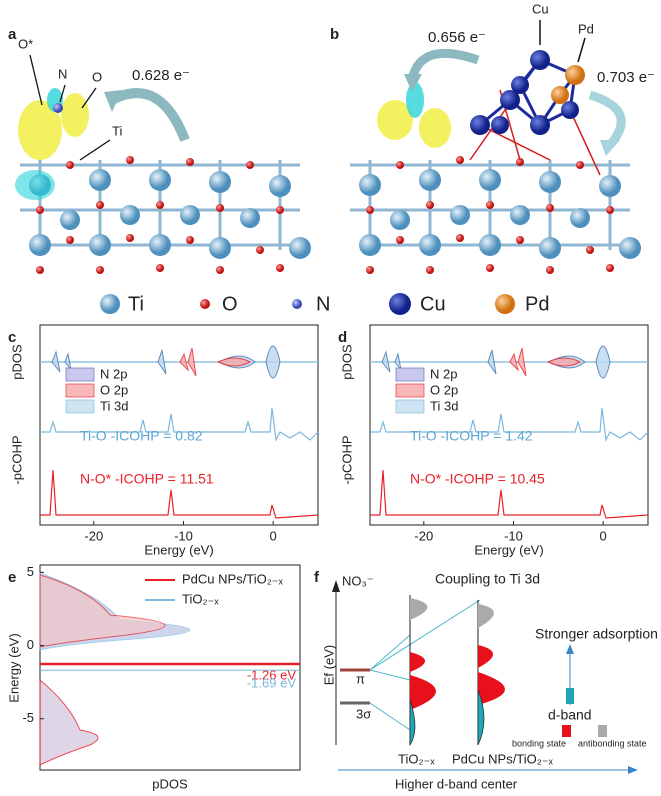  I want to click on panel-label: c, so click(12, 337).